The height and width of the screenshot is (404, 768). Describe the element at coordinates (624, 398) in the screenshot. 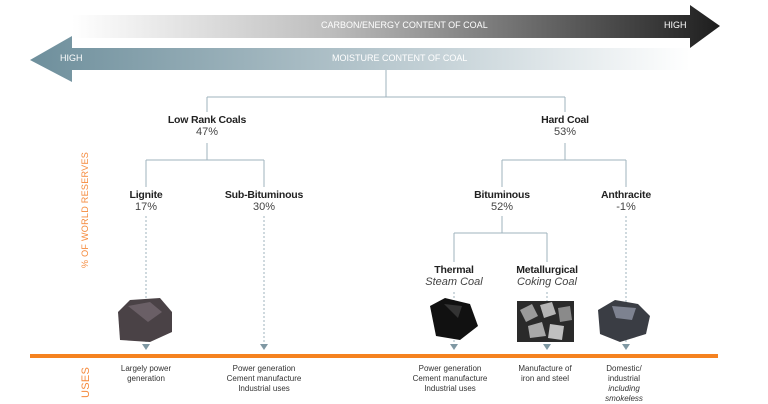

I see `use-line: smokeless` at that location.